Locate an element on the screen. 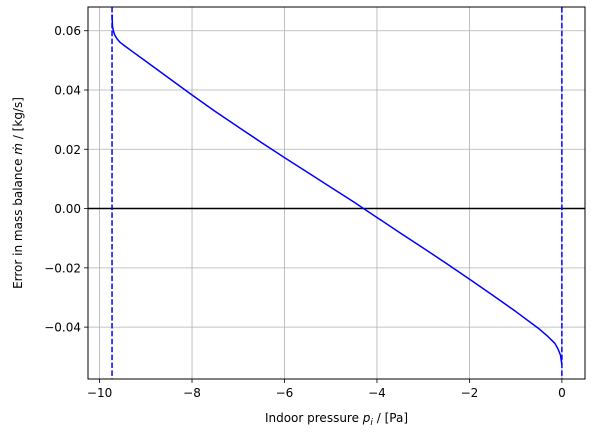 The image size is (593, 436). y-axis-label: Error in mass balance ṁ / [kg/s] is located at coordinates (18, 193).